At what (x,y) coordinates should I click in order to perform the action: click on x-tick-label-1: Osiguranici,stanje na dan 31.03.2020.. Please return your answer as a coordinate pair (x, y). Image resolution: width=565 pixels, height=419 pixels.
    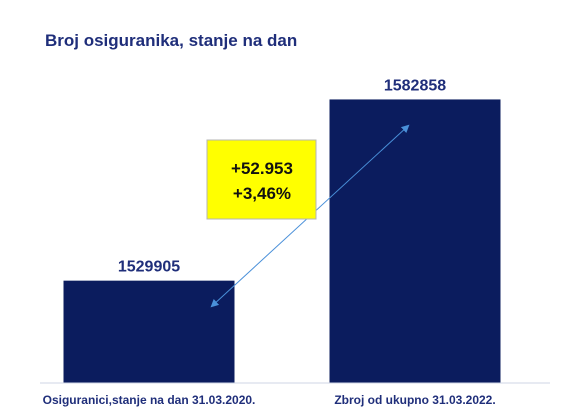
    Looking at the image, I should click on (149, 400).